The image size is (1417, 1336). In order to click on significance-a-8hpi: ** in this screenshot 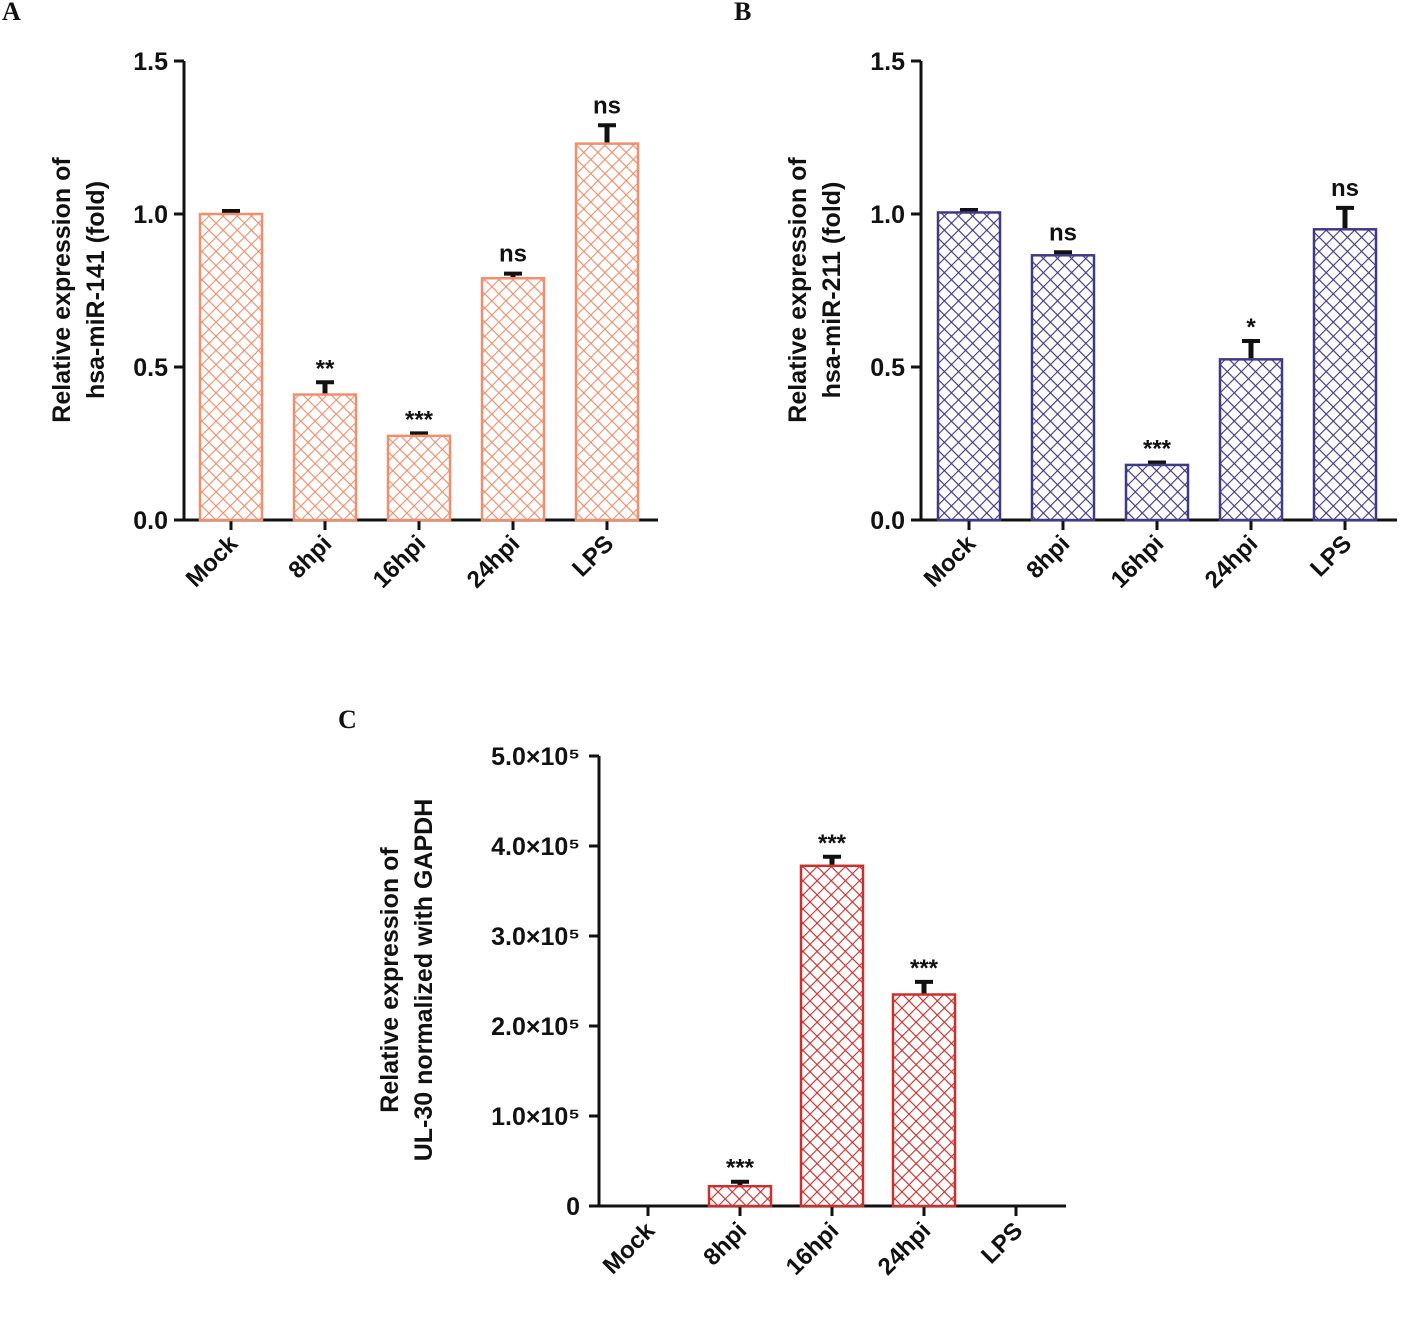, I will do `click(325, 368)`.